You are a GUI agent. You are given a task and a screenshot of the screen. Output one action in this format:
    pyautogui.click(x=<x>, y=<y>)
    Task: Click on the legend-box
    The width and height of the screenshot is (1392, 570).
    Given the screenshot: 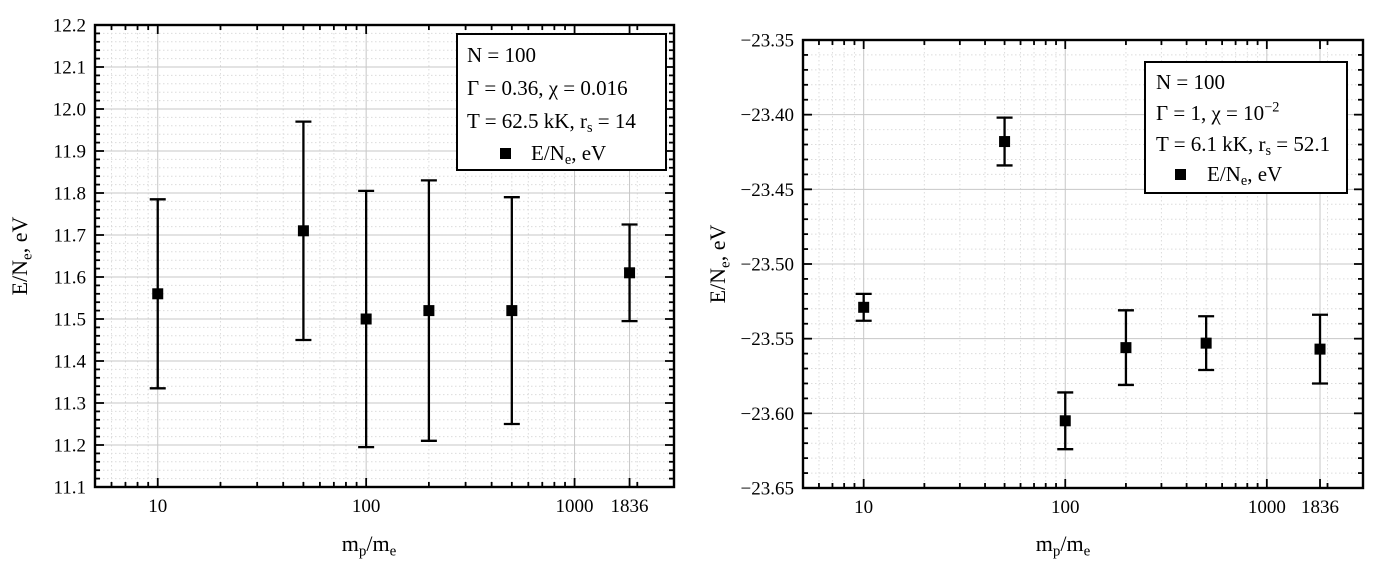 What is the action you would take?
    pyautogui.click(x=561, y=102)
    